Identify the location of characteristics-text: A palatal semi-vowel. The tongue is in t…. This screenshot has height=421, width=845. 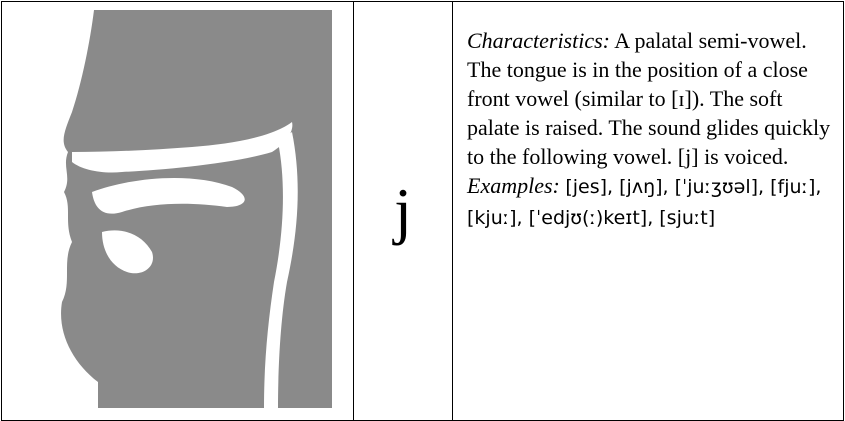
(649, 98).